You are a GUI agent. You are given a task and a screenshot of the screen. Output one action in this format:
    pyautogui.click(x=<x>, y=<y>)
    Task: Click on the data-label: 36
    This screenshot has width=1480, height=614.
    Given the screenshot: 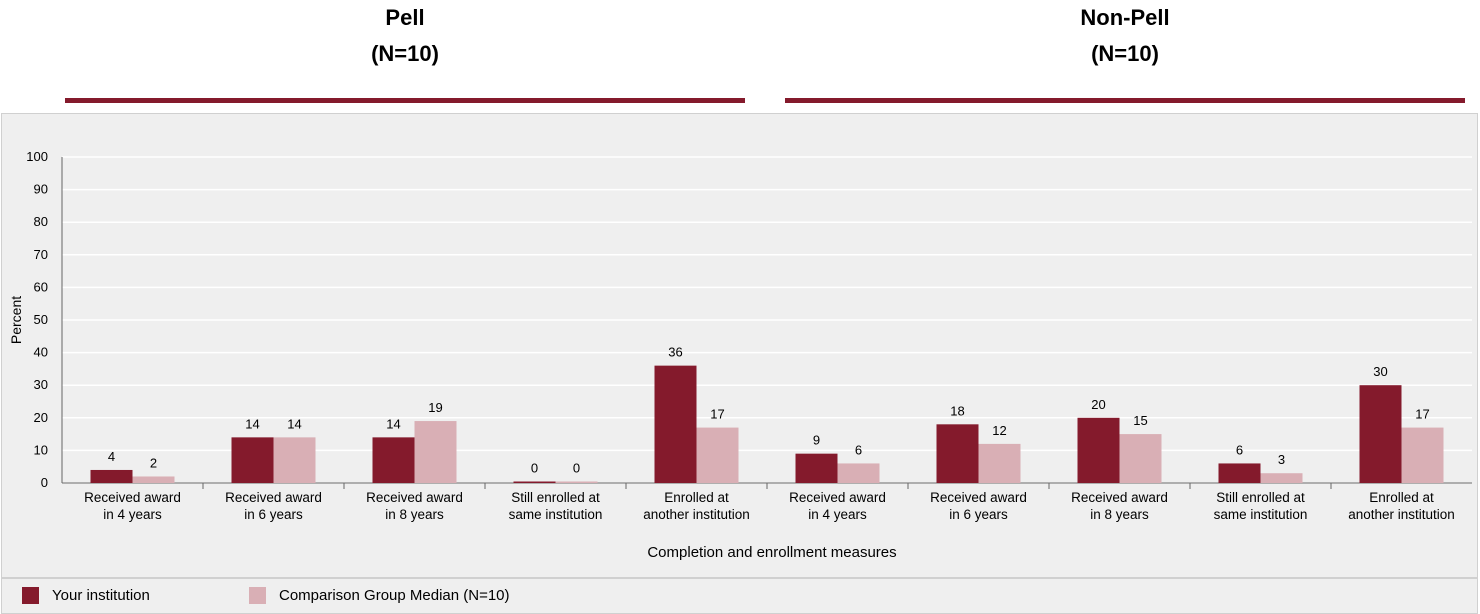 What is the action you would take?
    pyautogui.click(x=675, y=352)
    